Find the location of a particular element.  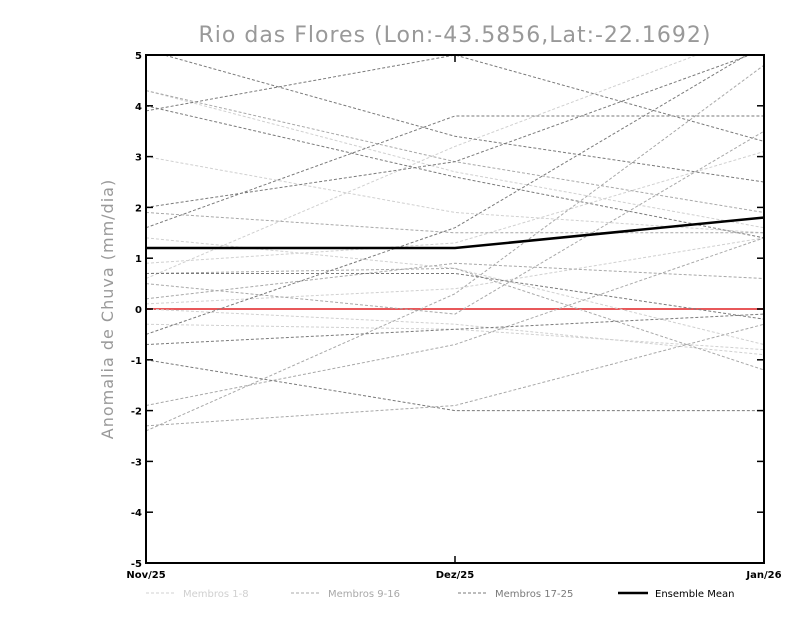

legend-label-3: Membros 17-25 is located at coordinates (534, 594).